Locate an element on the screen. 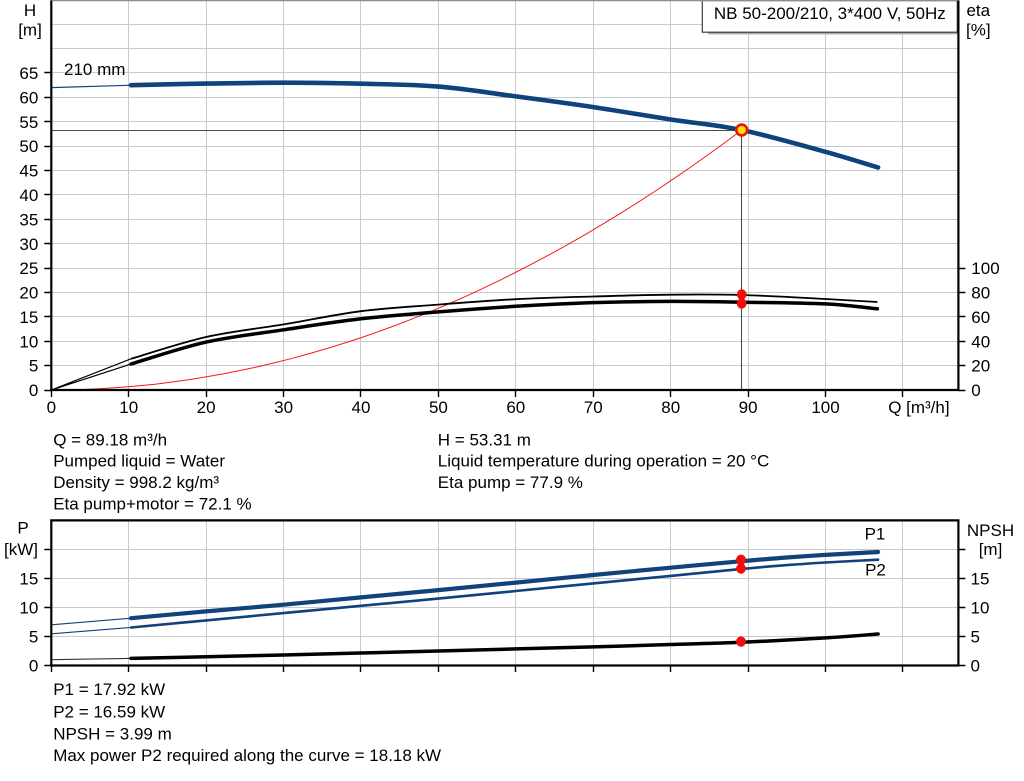 Image resolution: width=1024 pixels, height=781 pixels. svg-text: NPSH = 3.99 m is located at coordinates (112, 733).